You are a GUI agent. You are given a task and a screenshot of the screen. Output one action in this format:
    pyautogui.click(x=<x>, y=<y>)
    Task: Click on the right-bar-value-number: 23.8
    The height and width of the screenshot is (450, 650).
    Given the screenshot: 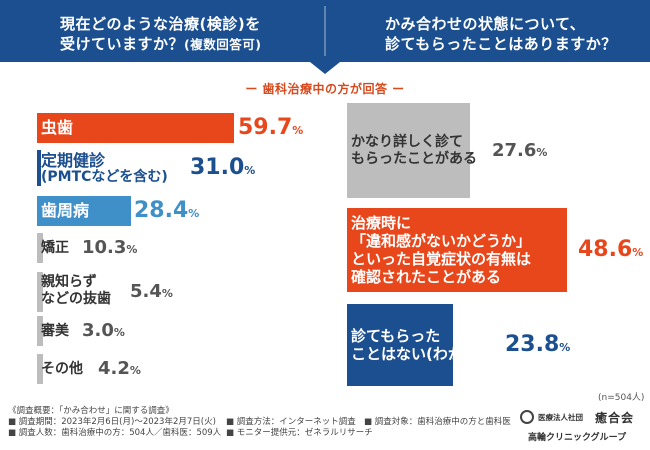 What is the action you would take?
    pyautogui.click(x=532, y=344)
    